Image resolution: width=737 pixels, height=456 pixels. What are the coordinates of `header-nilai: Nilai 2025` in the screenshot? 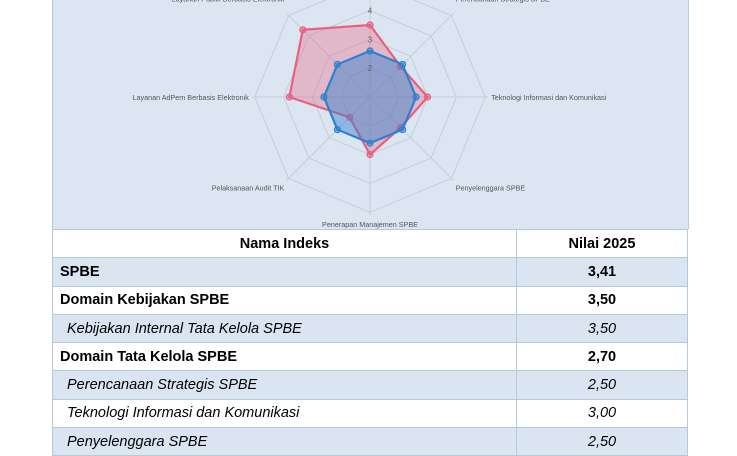 It's located at (602, 243).